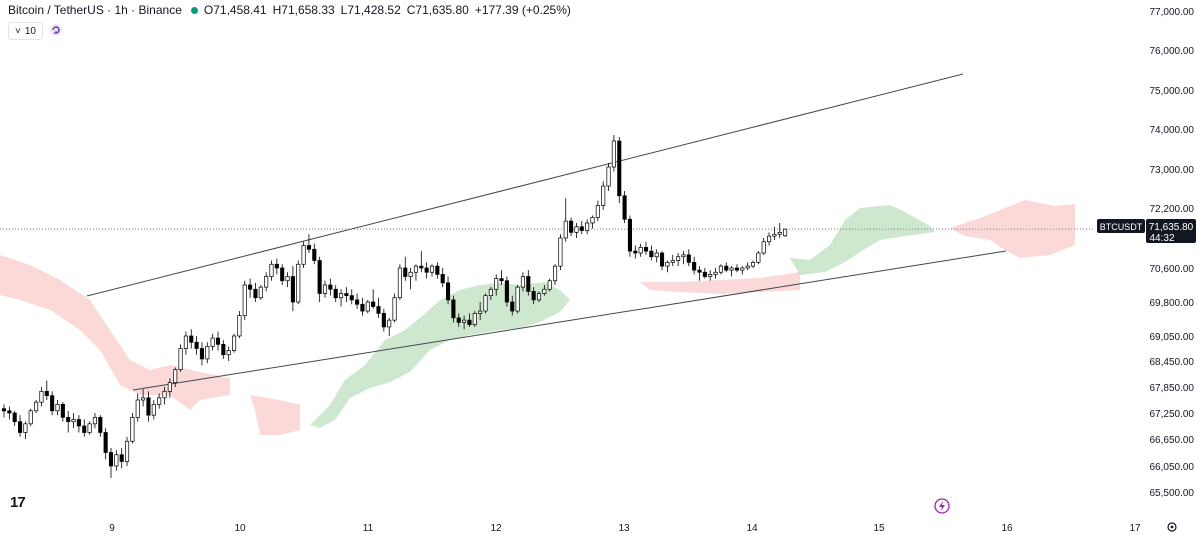 The width and height of the screenshot is (1199, 535). I want to click on x-tick-label: 11, so click(368, 528).